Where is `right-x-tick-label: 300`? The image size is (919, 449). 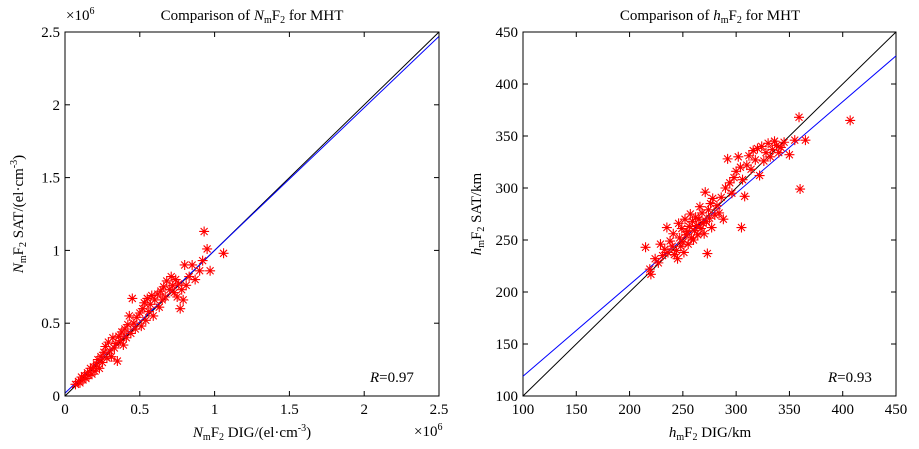
right-x-tick-label: 300 is located at coordinates (736, 410).